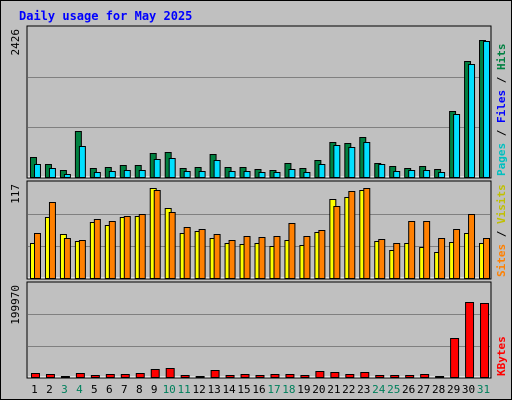 The height and width of the screenshot is (400, 512). What do you see at coordinates (243, 389) in the screenshot?
I see `x-tick-day-15: 15` at bounding box center [243, 389].